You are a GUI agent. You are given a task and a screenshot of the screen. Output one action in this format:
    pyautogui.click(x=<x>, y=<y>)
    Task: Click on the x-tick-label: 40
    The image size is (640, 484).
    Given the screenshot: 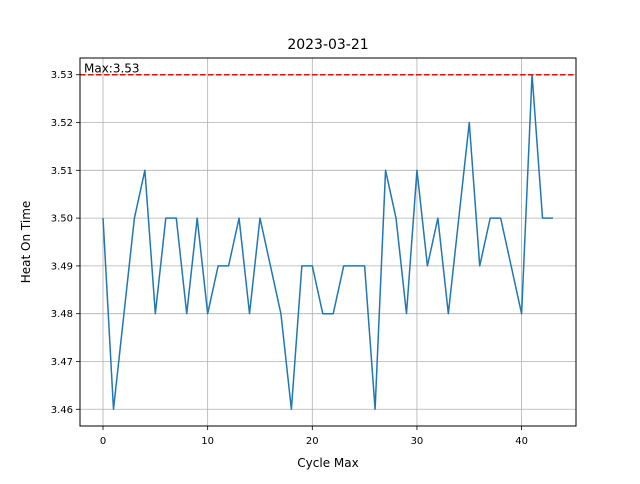 What is the action you would take?
    pyautogui.click(x=521, y=441)
    